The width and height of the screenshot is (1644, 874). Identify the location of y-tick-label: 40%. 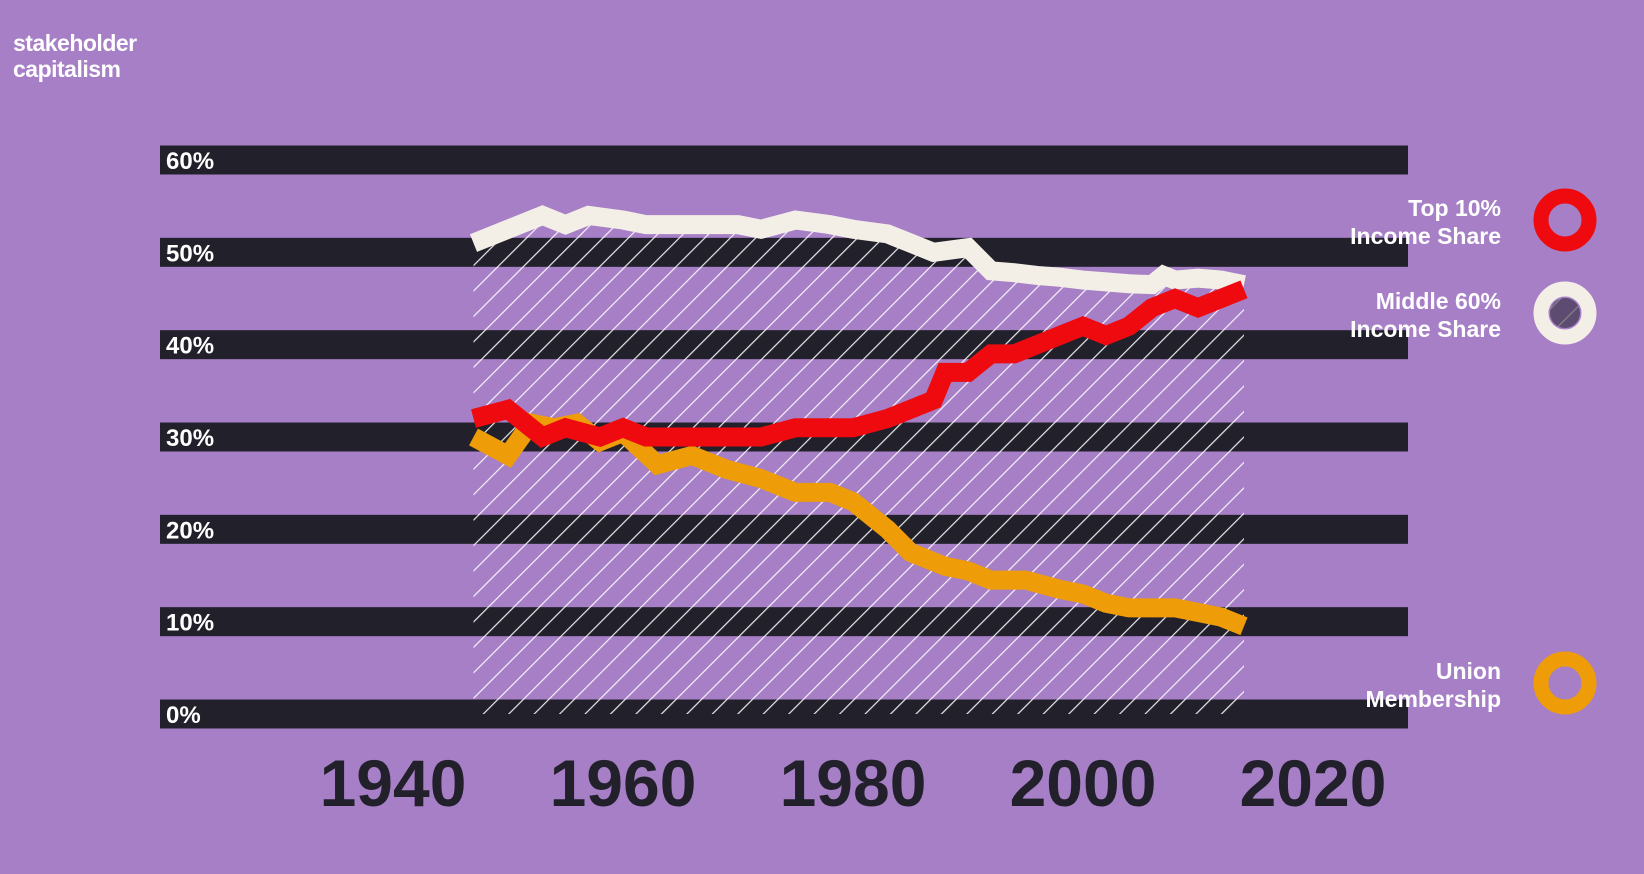
(190, 346).